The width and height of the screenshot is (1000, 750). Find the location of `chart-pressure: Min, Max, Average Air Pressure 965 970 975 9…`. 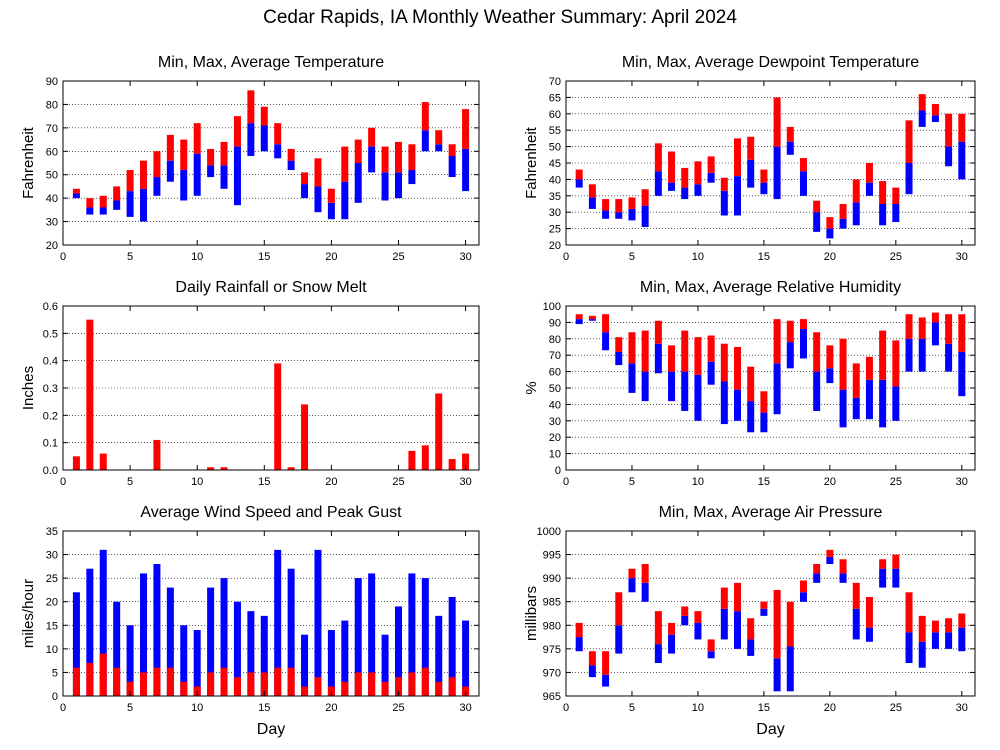

chart-pressure: Min, Max, Average Air Pressure 965 970 975 9… is located at coordinates (749, 621).